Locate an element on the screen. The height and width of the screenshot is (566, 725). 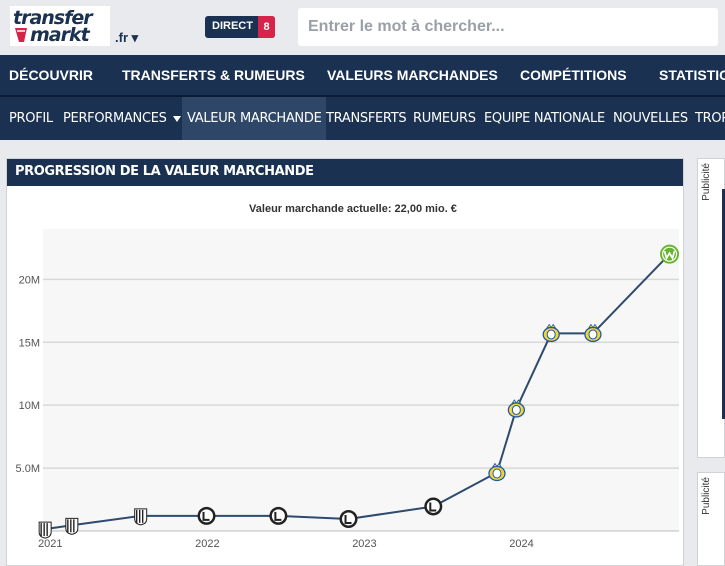
nav-valeurs-marchandes: VALEURS MARCHANDES is located at coordinates (412, 75).